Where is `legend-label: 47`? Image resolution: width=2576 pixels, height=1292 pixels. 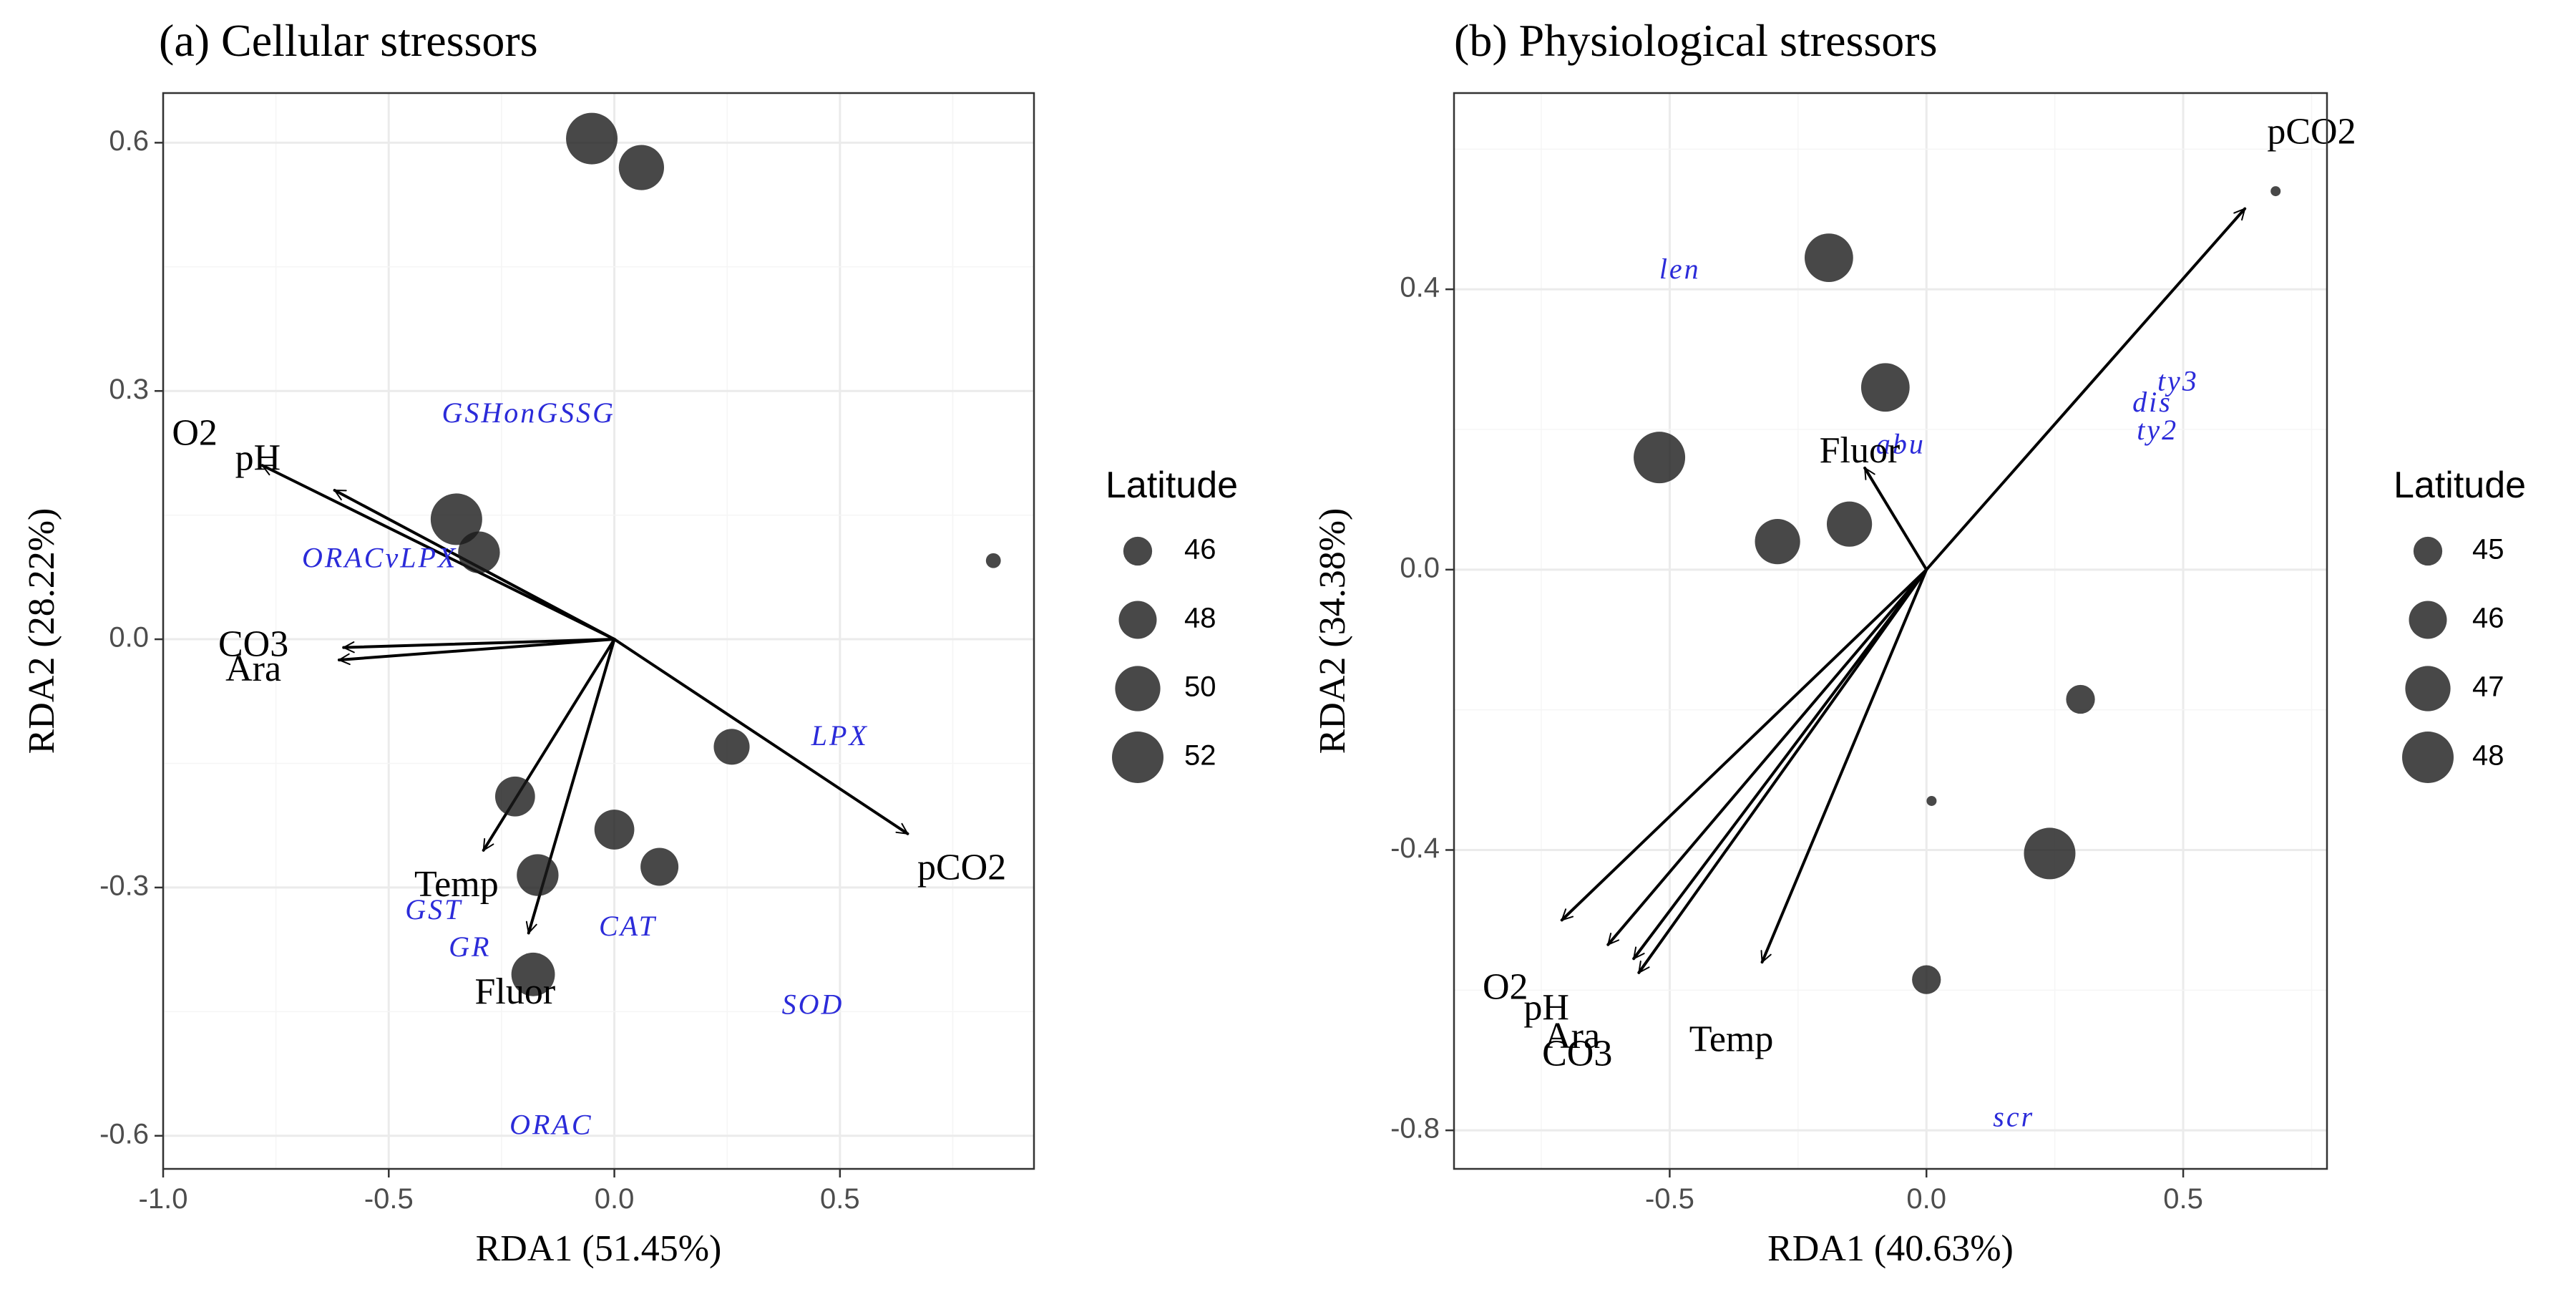 legend-label: 47 is located at coordinates (2488, 687).